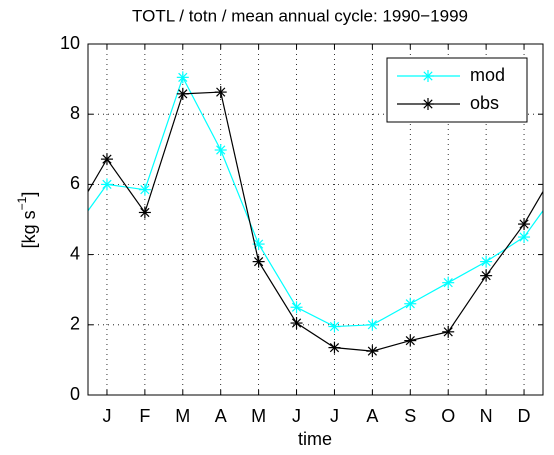 The image size is (554, 455). I want to click on y-label-part: [kg s, so click(29, 229).